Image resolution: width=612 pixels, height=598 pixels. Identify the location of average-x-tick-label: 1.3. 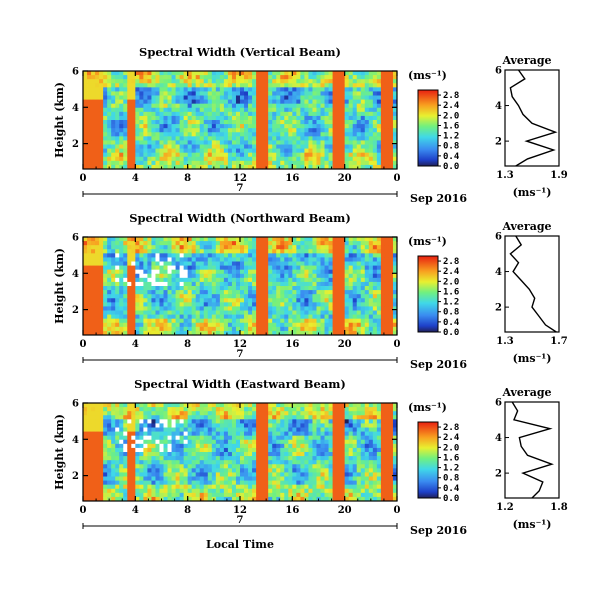
(504, 175).